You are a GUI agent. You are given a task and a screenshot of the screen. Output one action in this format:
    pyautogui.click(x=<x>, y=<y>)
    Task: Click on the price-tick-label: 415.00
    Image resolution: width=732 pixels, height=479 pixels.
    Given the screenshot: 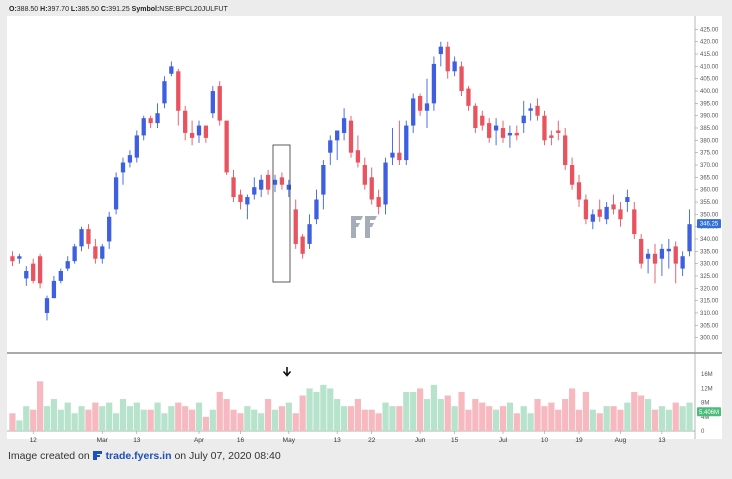 What is the action you would take?
    pyautogui.click(x=709, y=55)
    